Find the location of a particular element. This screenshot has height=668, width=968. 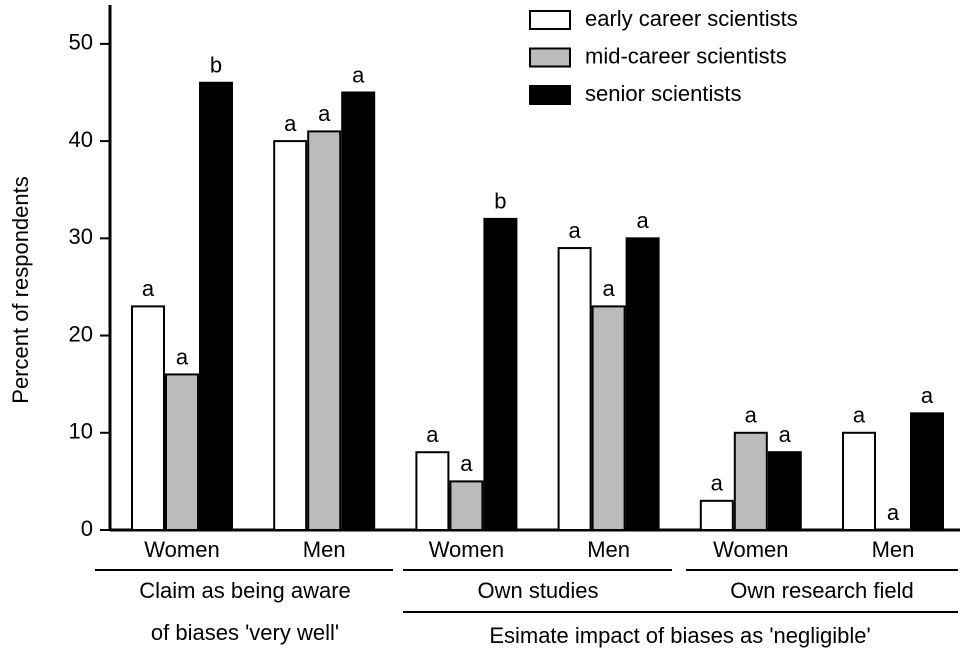

y-tick-label: 50 is located at coordinates (81, 42).